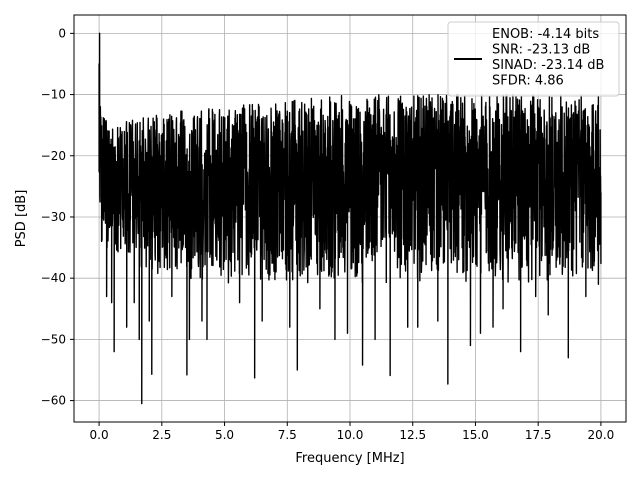 The height and width of the screenshot is (484, 640). What do you see at coordinates (62, 33) in the screenshot?
I see `y-tick-label: 0` at bounding box center [62, 33].